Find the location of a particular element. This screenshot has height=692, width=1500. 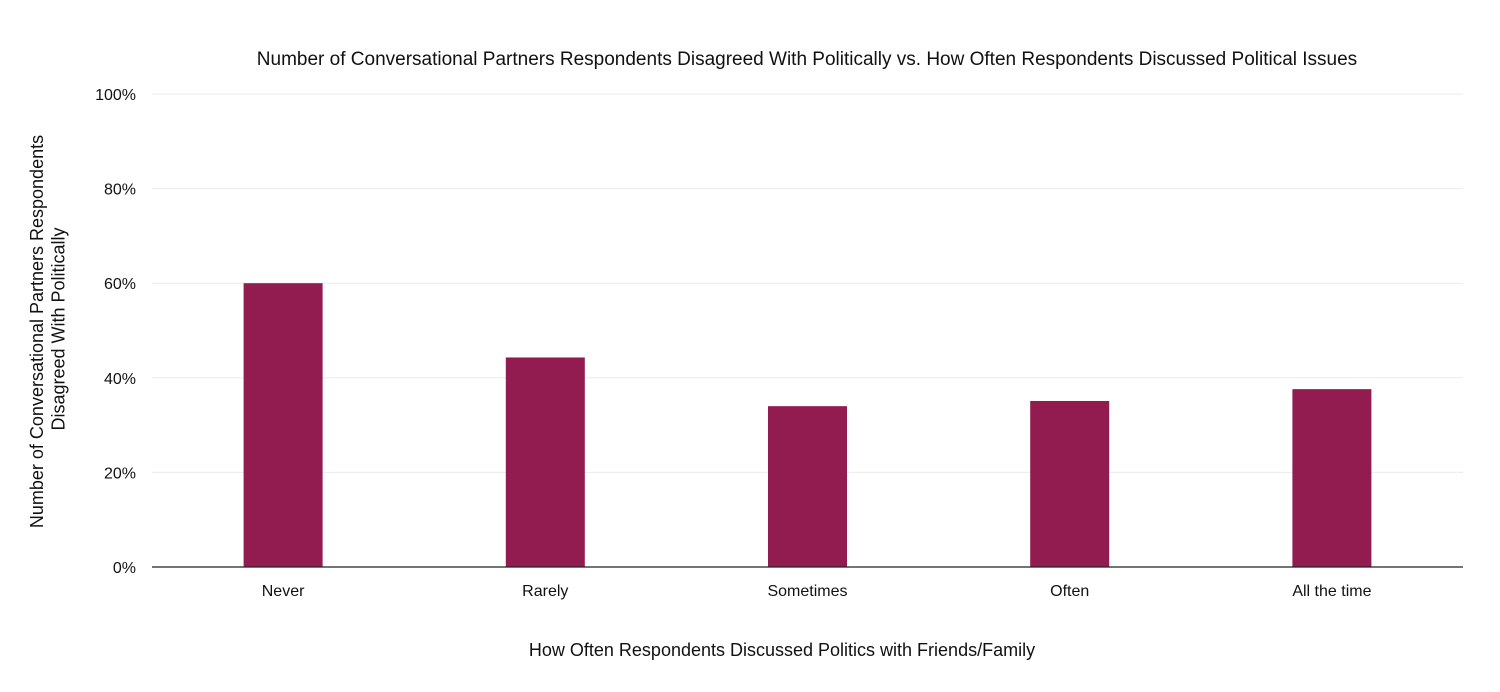

x-tick-label: Never is located at coordinates (283, 591).